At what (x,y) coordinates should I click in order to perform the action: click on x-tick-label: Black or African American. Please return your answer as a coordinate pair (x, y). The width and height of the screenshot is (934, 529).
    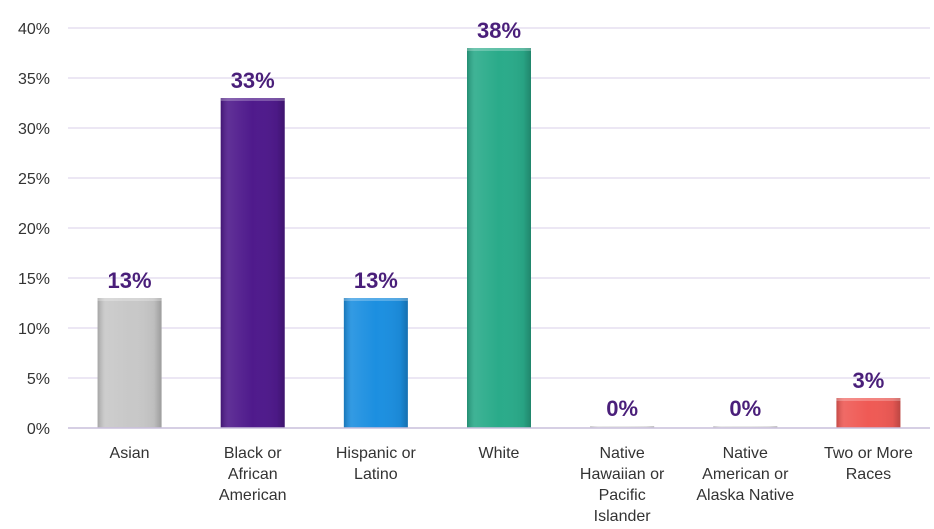
    Looking at the image, I should click on (253, 474).